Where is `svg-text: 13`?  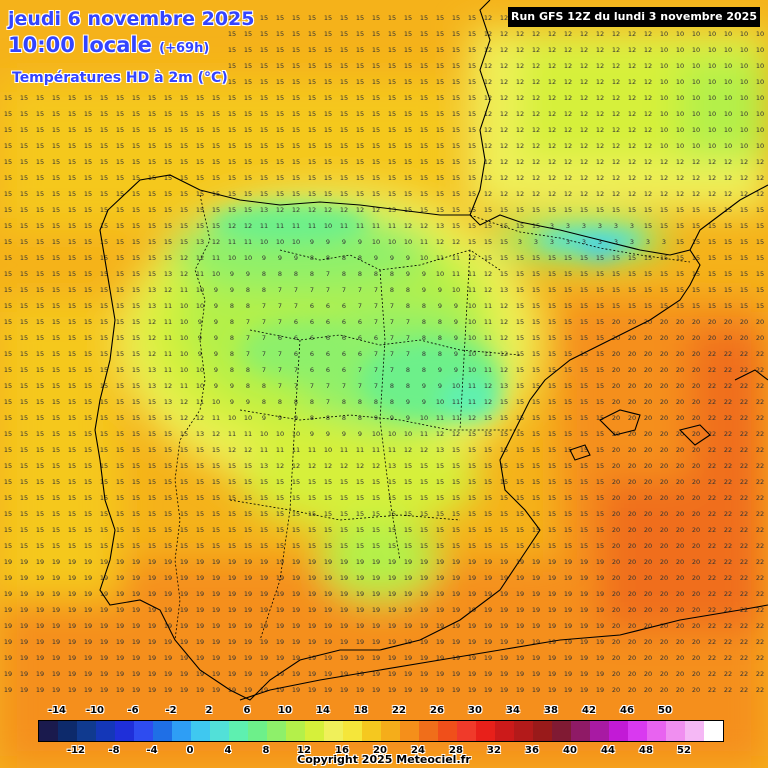 svg-text: 13 is located at coordinates (152, 290).